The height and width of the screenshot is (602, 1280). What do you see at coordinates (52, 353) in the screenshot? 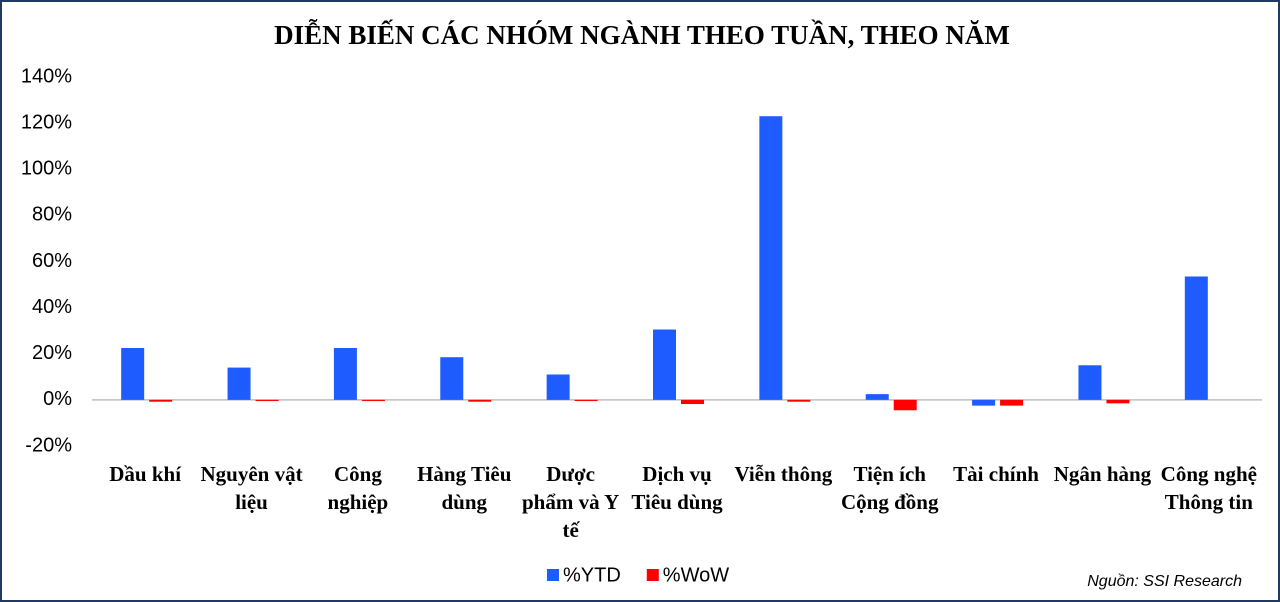
I see `y-tick-label: 20%` at bounding box center [52, 353].